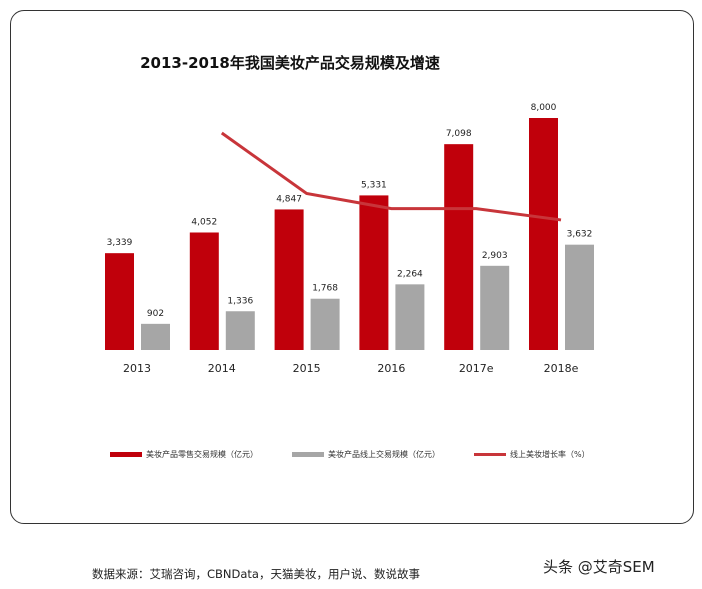  Describe the element at coordinates (222, 368) in the screenshot. I see `x-tick-label: 2014` at that location.